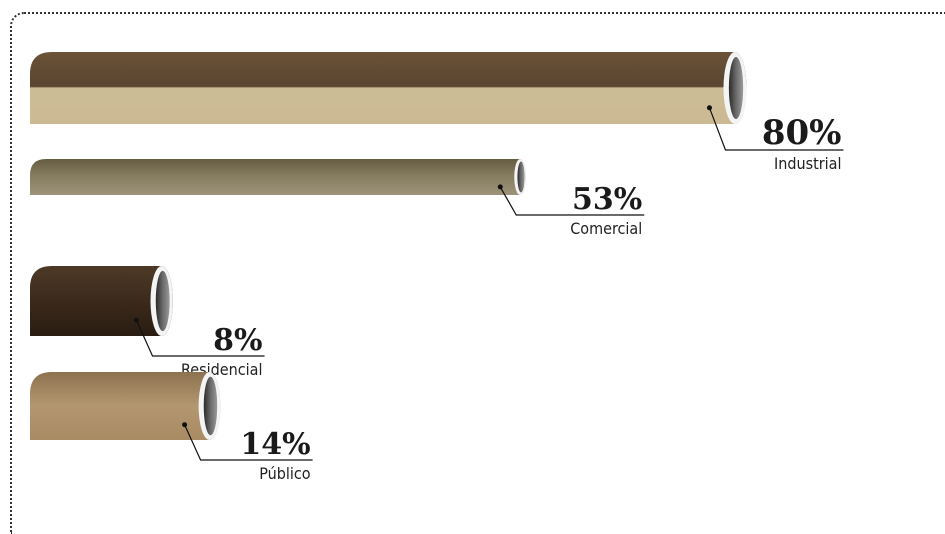  Describe the element at coordinates (275, 444) in the screenshot. I see `value-label-publico: 14%` at that location.